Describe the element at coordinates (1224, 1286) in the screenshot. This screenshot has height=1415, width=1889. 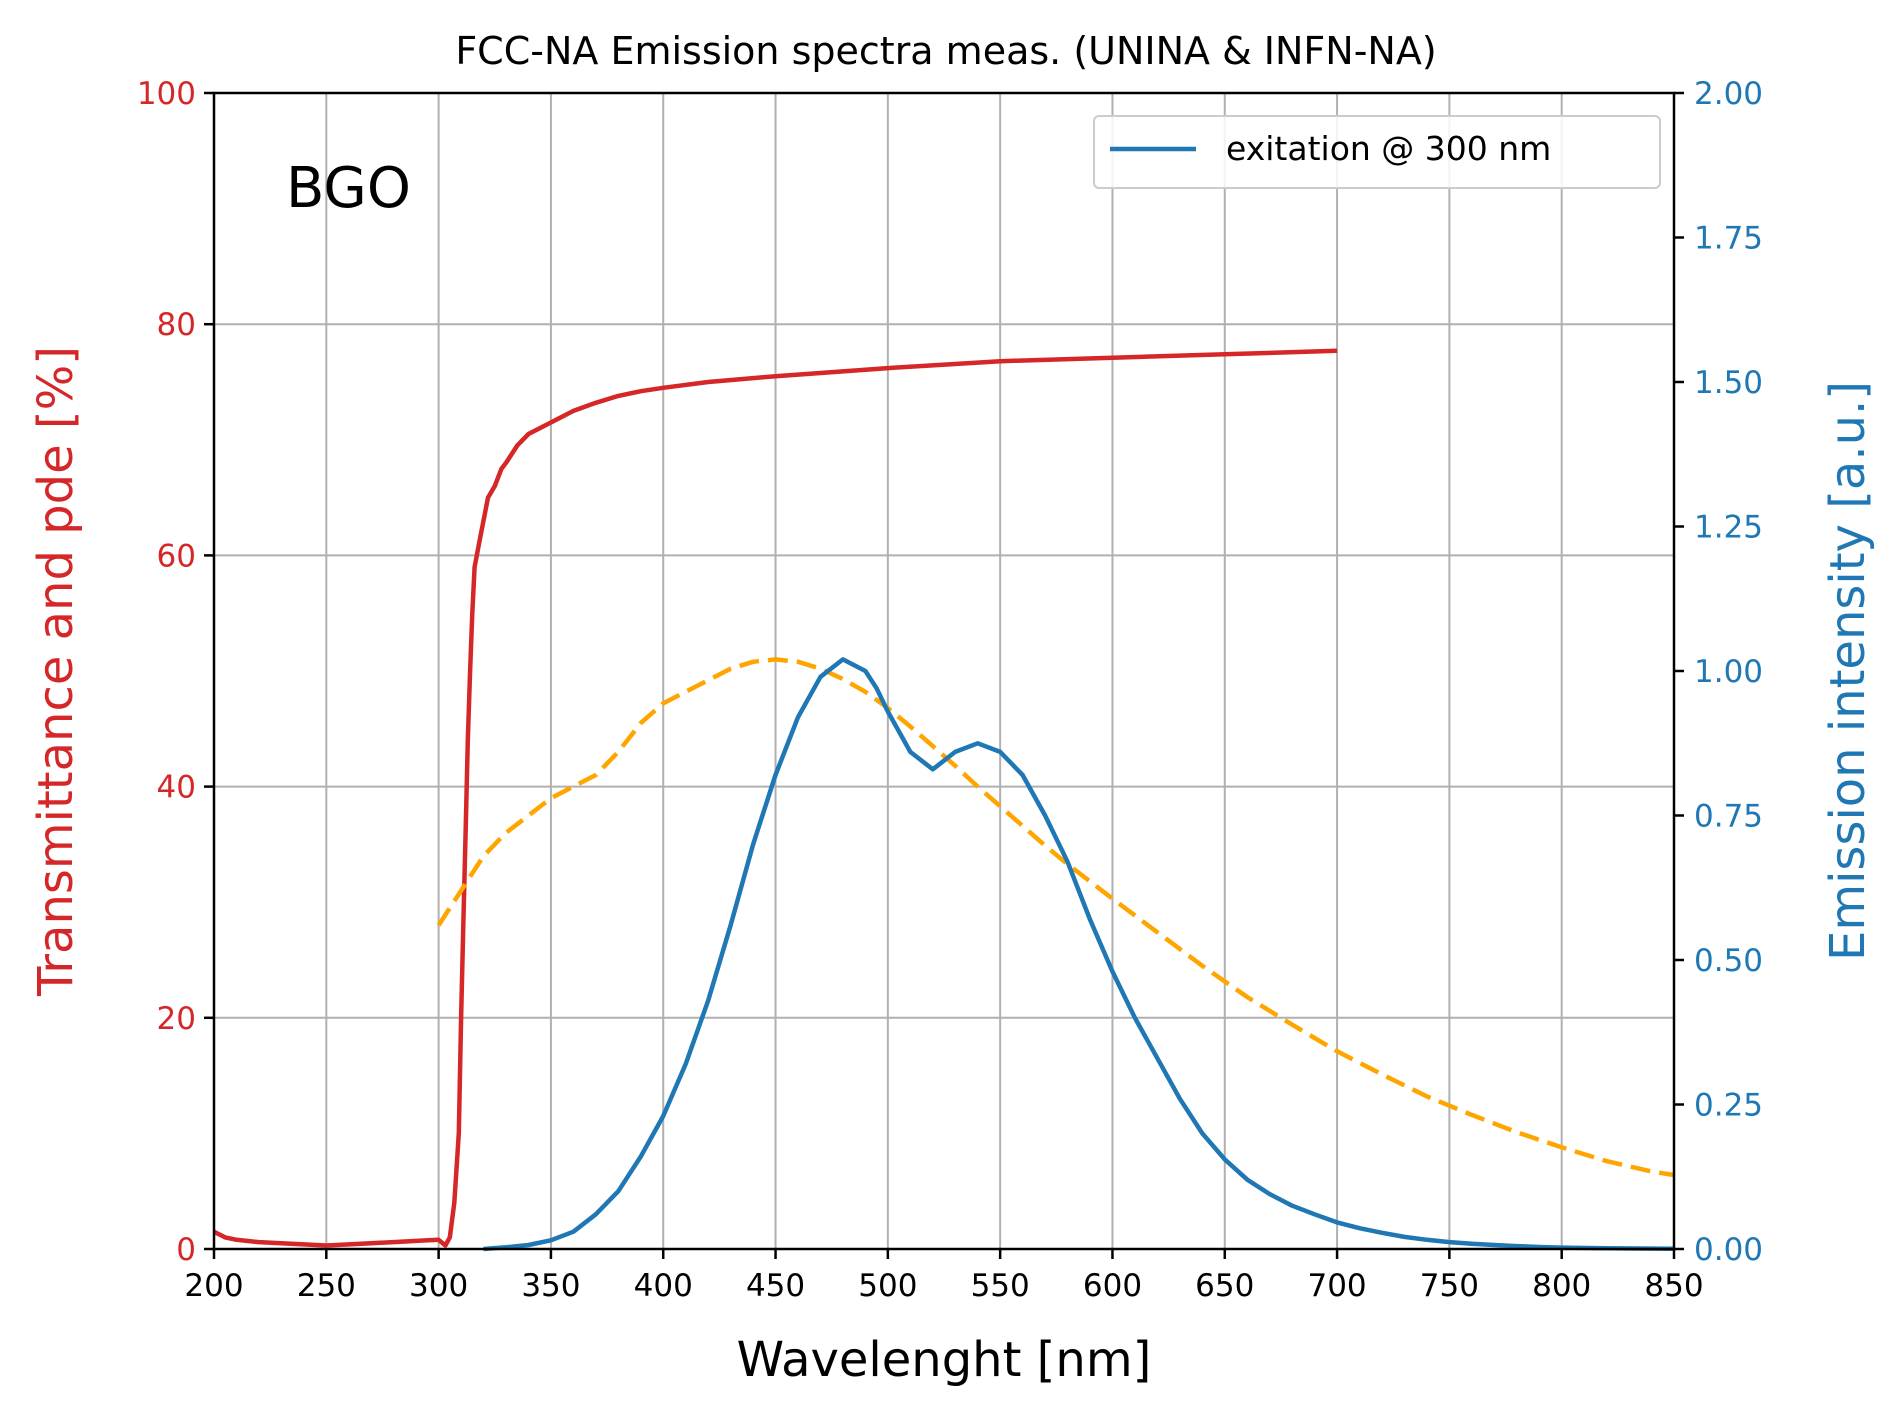
I see `x-tick-label: 650` at that location.